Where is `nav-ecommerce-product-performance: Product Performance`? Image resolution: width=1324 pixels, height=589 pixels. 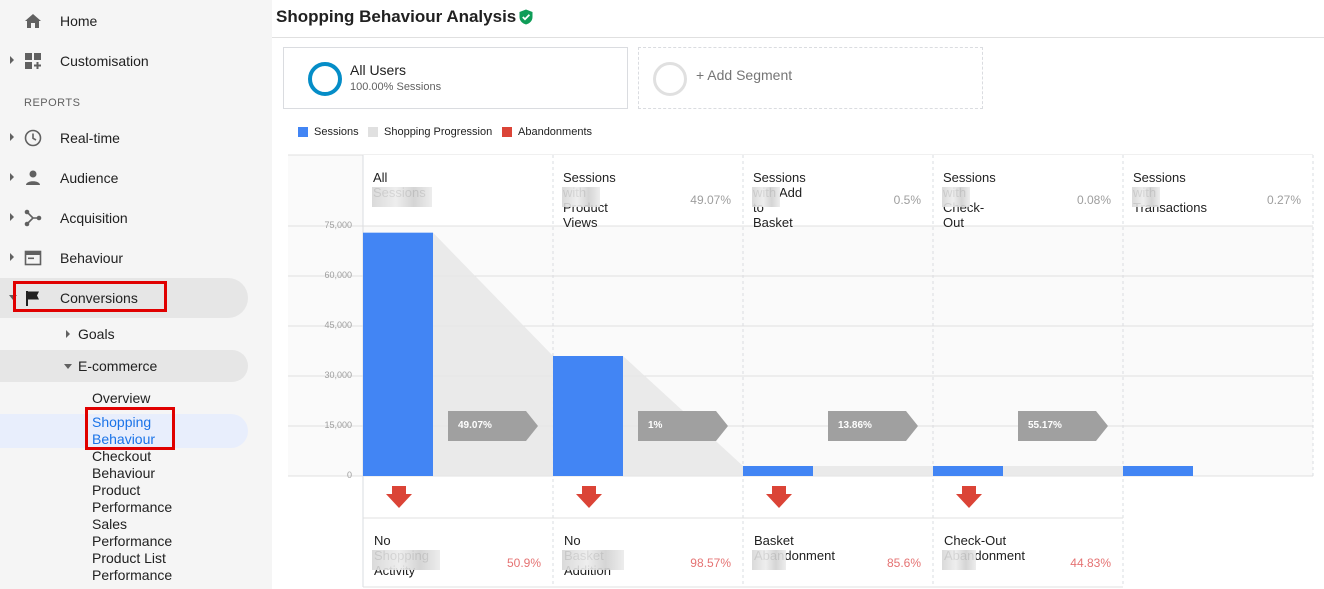 nav-ecommerce-product-performance: Product Performance is located at coordinates (152, 499).